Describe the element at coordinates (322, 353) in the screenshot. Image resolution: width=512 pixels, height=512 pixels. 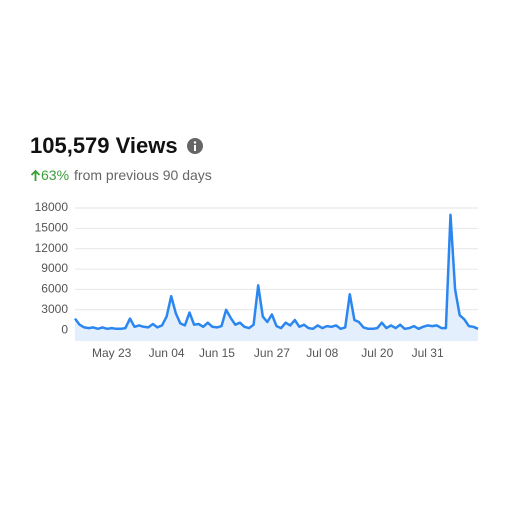
I see `x-tick-label: Jul 08` at that location.